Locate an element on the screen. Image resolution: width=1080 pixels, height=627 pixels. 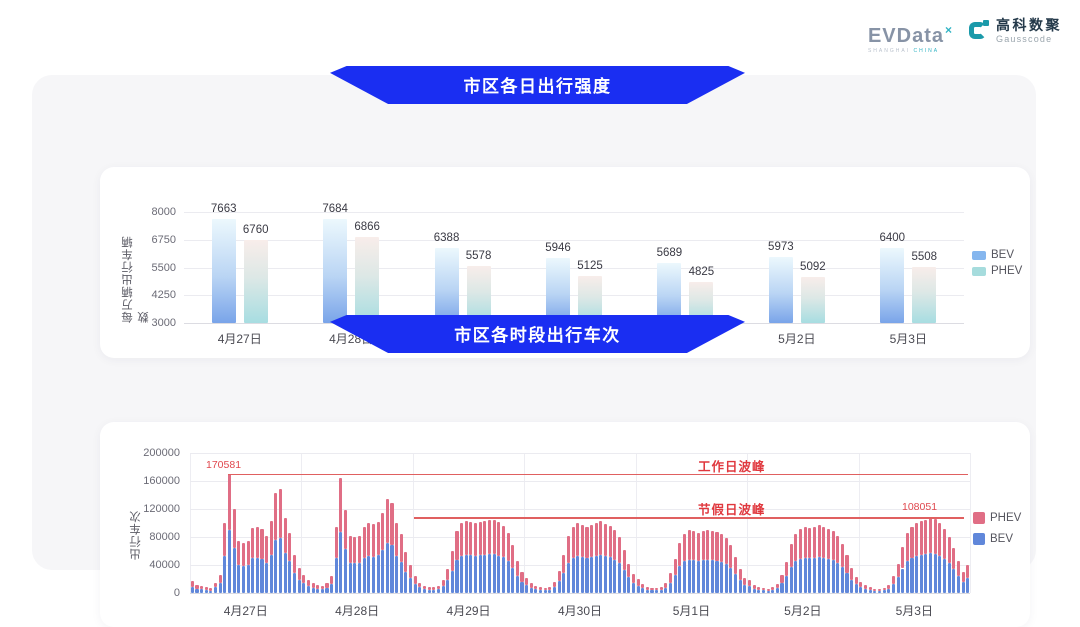
chart1-y-tick-label: 3000 is located at coordinates (163, 323).